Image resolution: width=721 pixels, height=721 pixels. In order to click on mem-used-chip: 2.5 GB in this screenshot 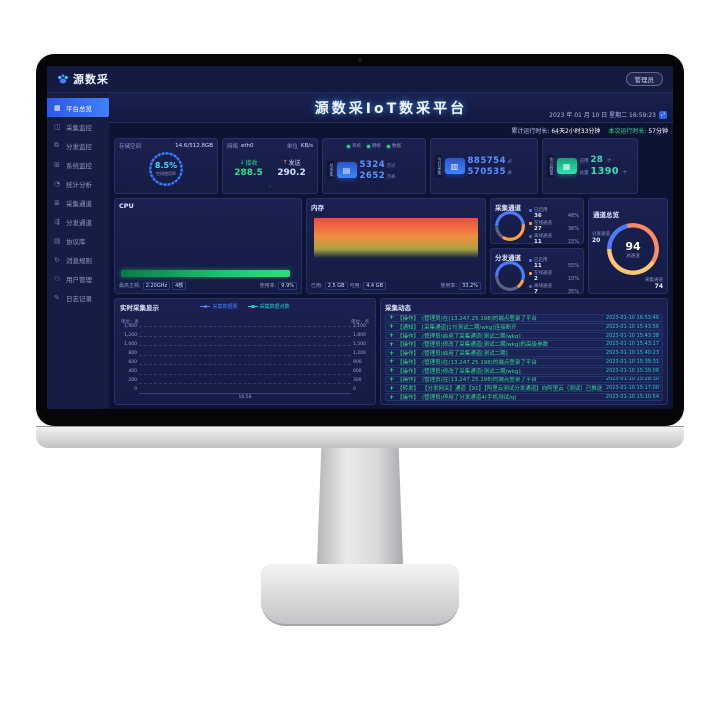, I will do `click(336, 285)`.